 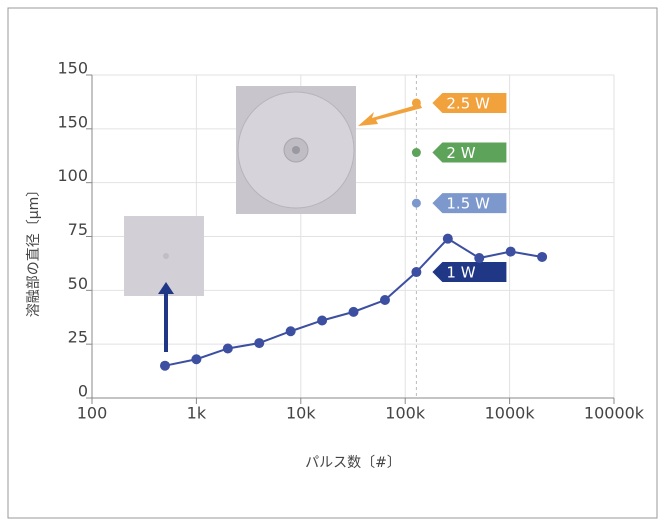 I want to click on annotation-label: 1.5 W, so click(x=468, y=204).